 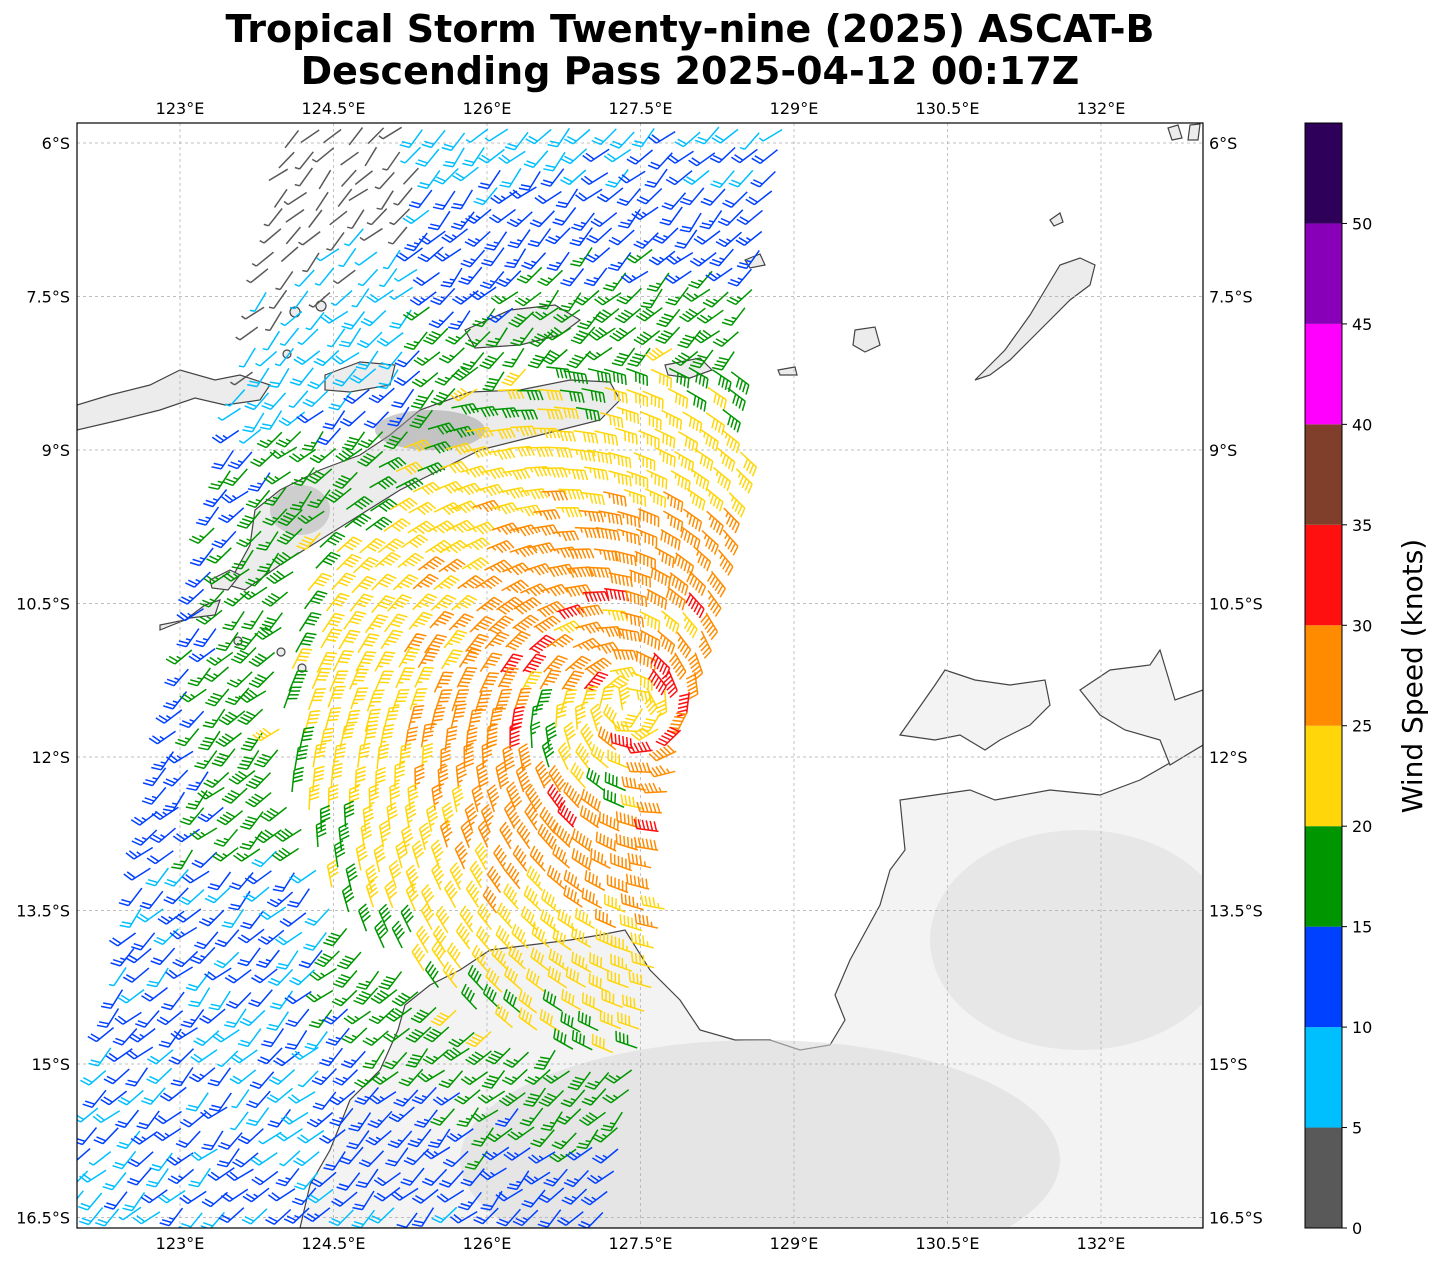 I want to click on colorbar-tick-label: 45, so click(x=1362, y=324).